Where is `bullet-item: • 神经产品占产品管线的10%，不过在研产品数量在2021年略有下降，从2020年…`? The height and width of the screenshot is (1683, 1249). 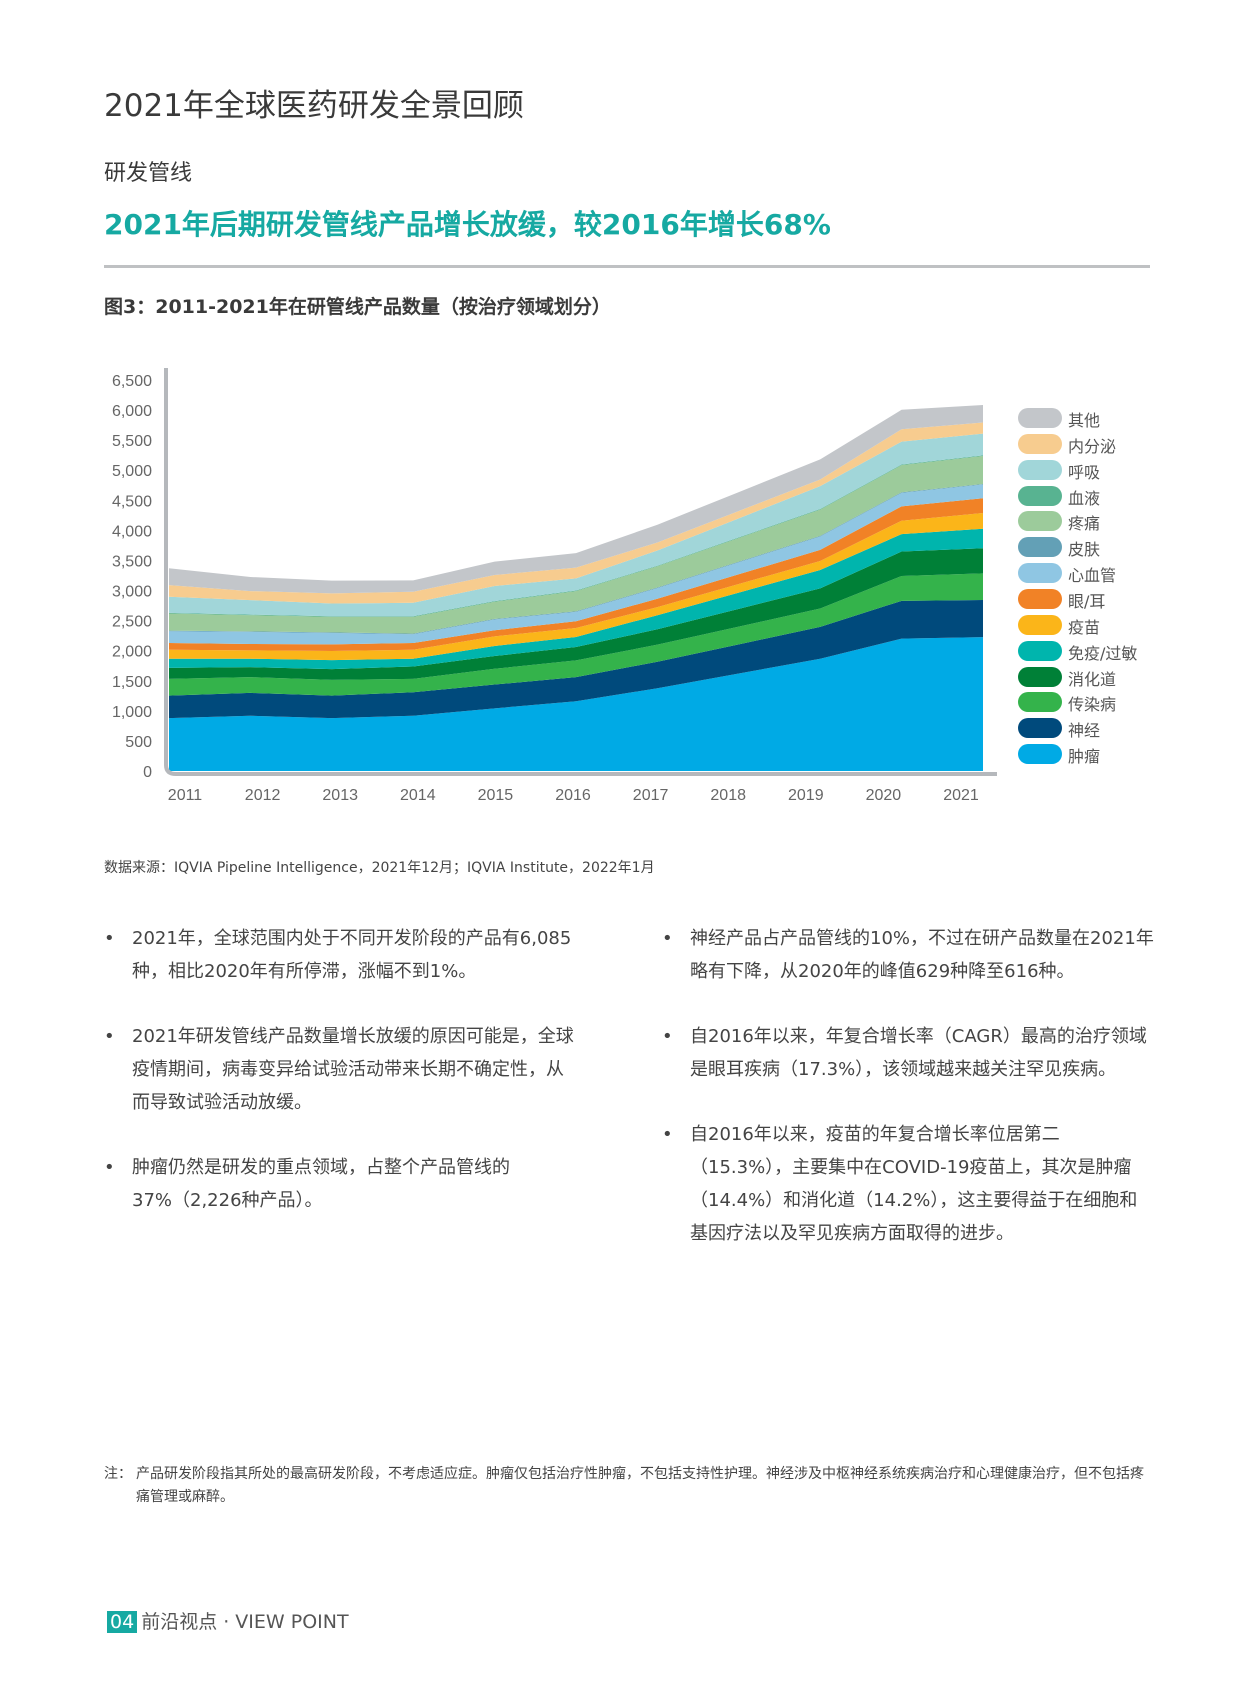
bullet-item: • 神经产品占产品管线的10%，不过在研产品数量在2021年略有下降，从2020年… is located at coordinates (908, 955).